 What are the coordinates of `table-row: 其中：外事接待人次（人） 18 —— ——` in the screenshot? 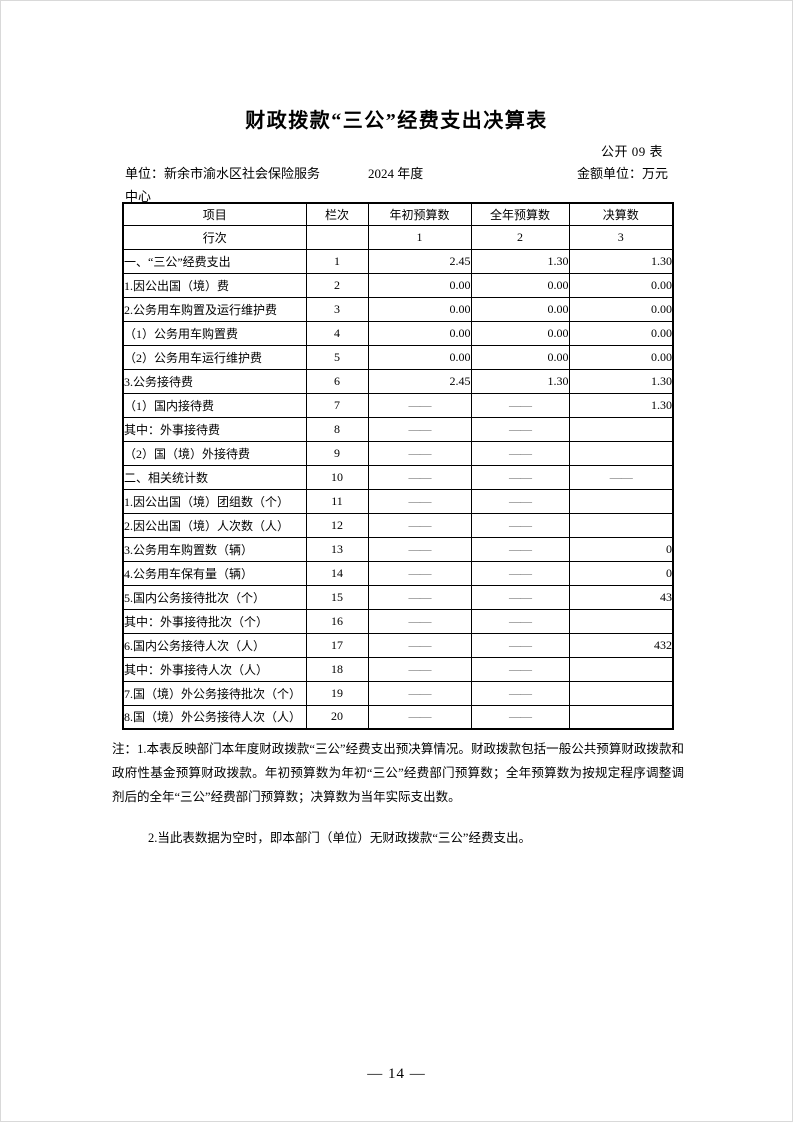 It's located at (398, 669).